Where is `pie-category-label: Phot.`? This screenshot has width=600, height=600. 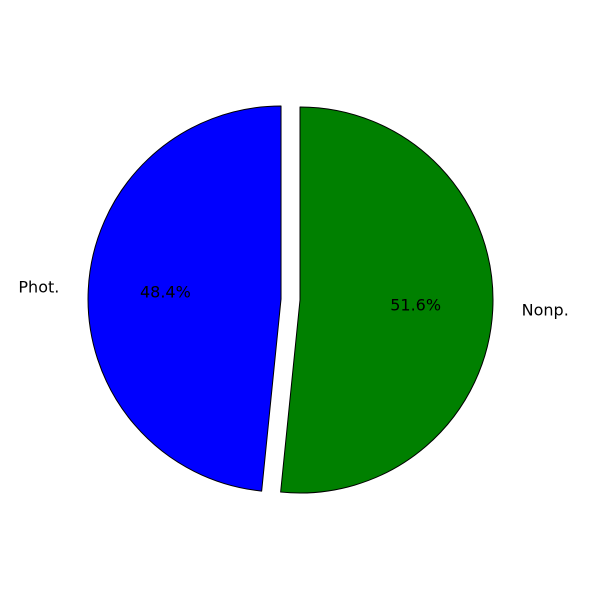
pie-category-label: Phot. is located at coordinates (38, 286).